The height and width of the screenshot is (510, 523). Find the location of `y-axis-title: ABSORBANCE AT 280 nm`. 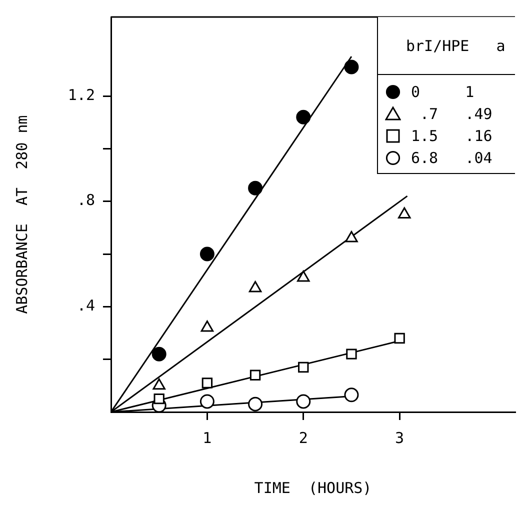

y-axis-title: ABSORBANCE AT 280 nm is located at coordinates (21, 214).